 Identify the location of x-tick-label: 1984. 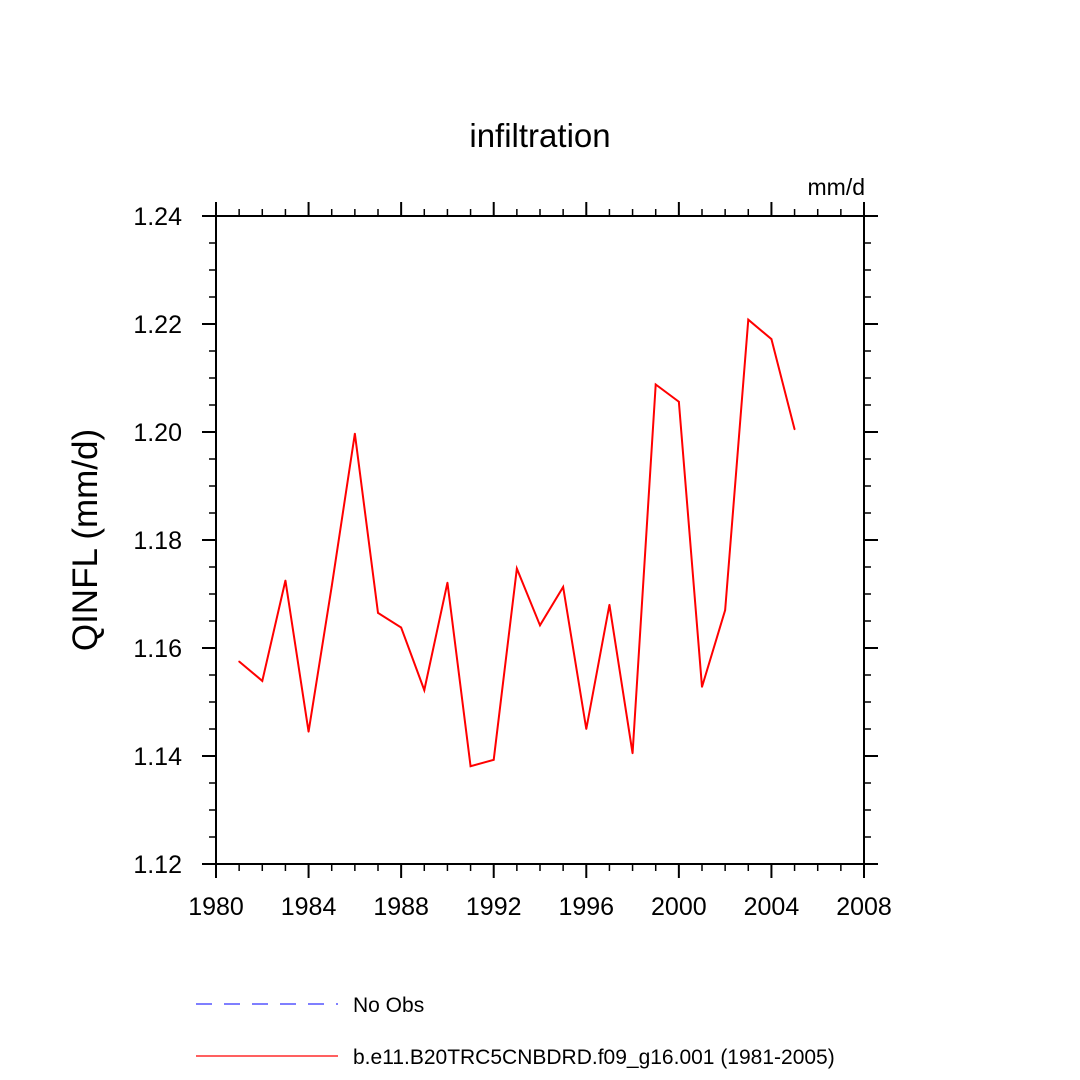
(309, 907).